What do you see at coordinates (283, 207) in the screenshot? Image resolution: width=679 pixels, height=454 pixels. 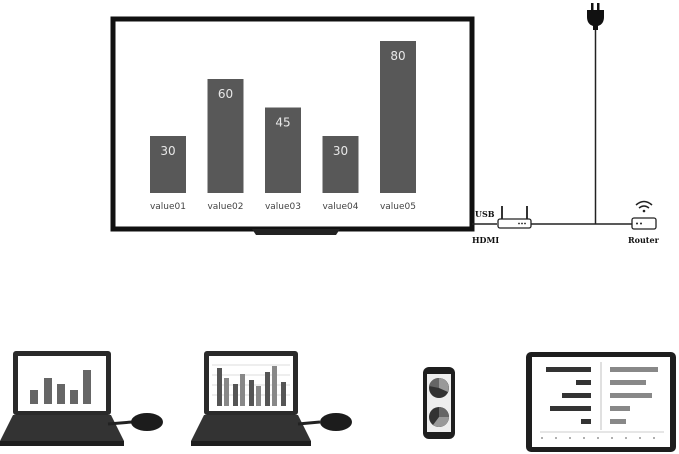 I see `category-label: value03` at bounding box center [283, 207].